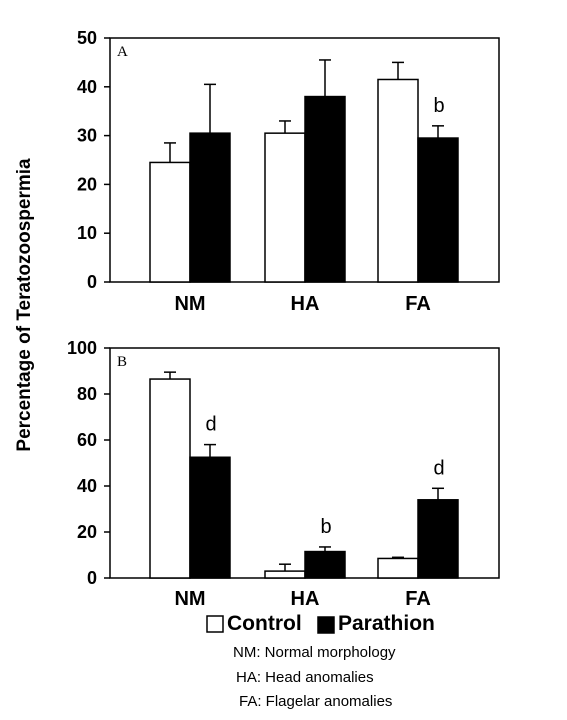 The image size is (567, 720). I want to click on y-axis-label: Percentage of Teratozoospermia, so click(24, 305).